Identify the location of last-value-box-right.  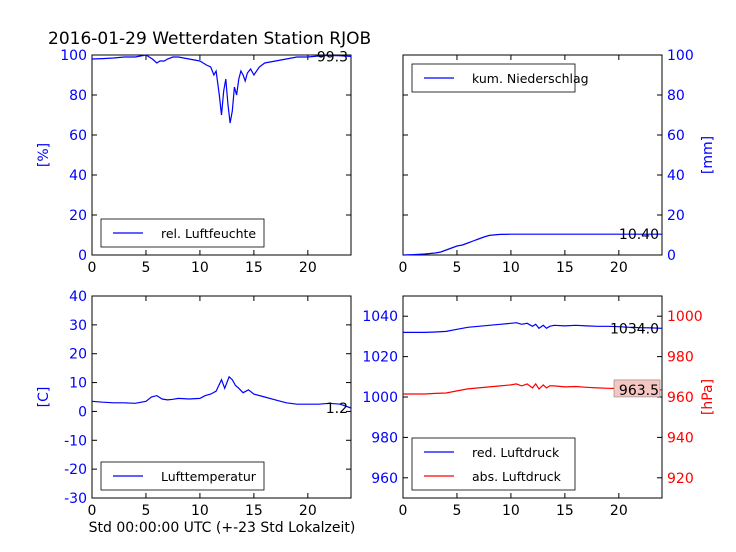
(637, 388).